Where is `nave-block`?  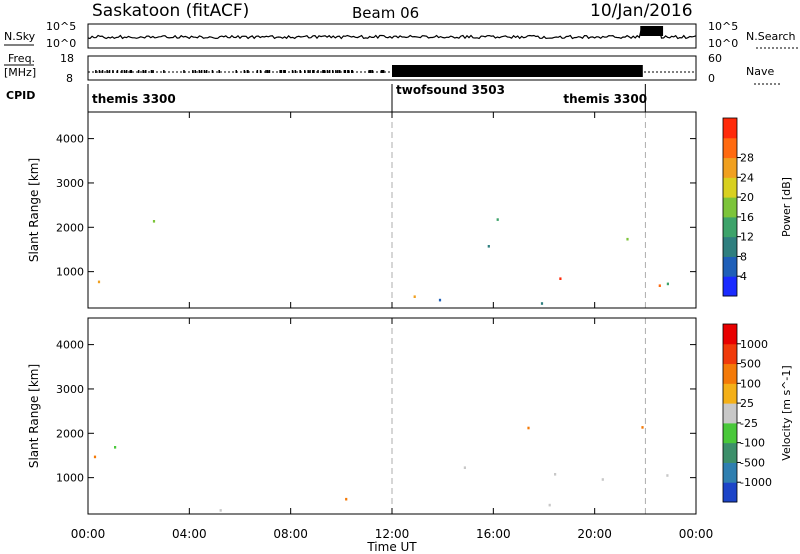
nave-block is located at coordinates (517, 71).